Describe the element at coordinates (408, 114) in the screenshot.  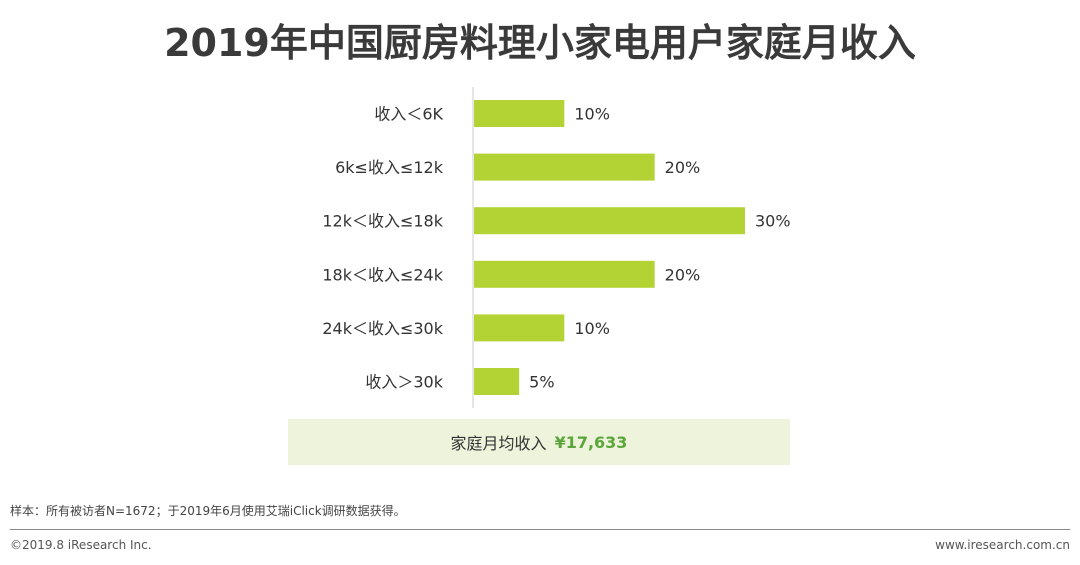
I see `category-label: 收入＜6K` at that location.